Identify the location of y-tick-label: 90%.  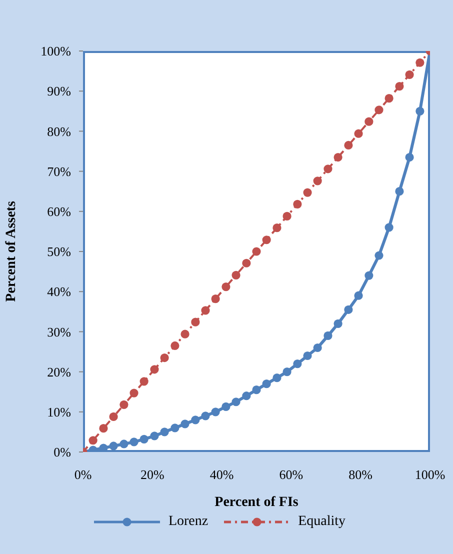
(59, 91).